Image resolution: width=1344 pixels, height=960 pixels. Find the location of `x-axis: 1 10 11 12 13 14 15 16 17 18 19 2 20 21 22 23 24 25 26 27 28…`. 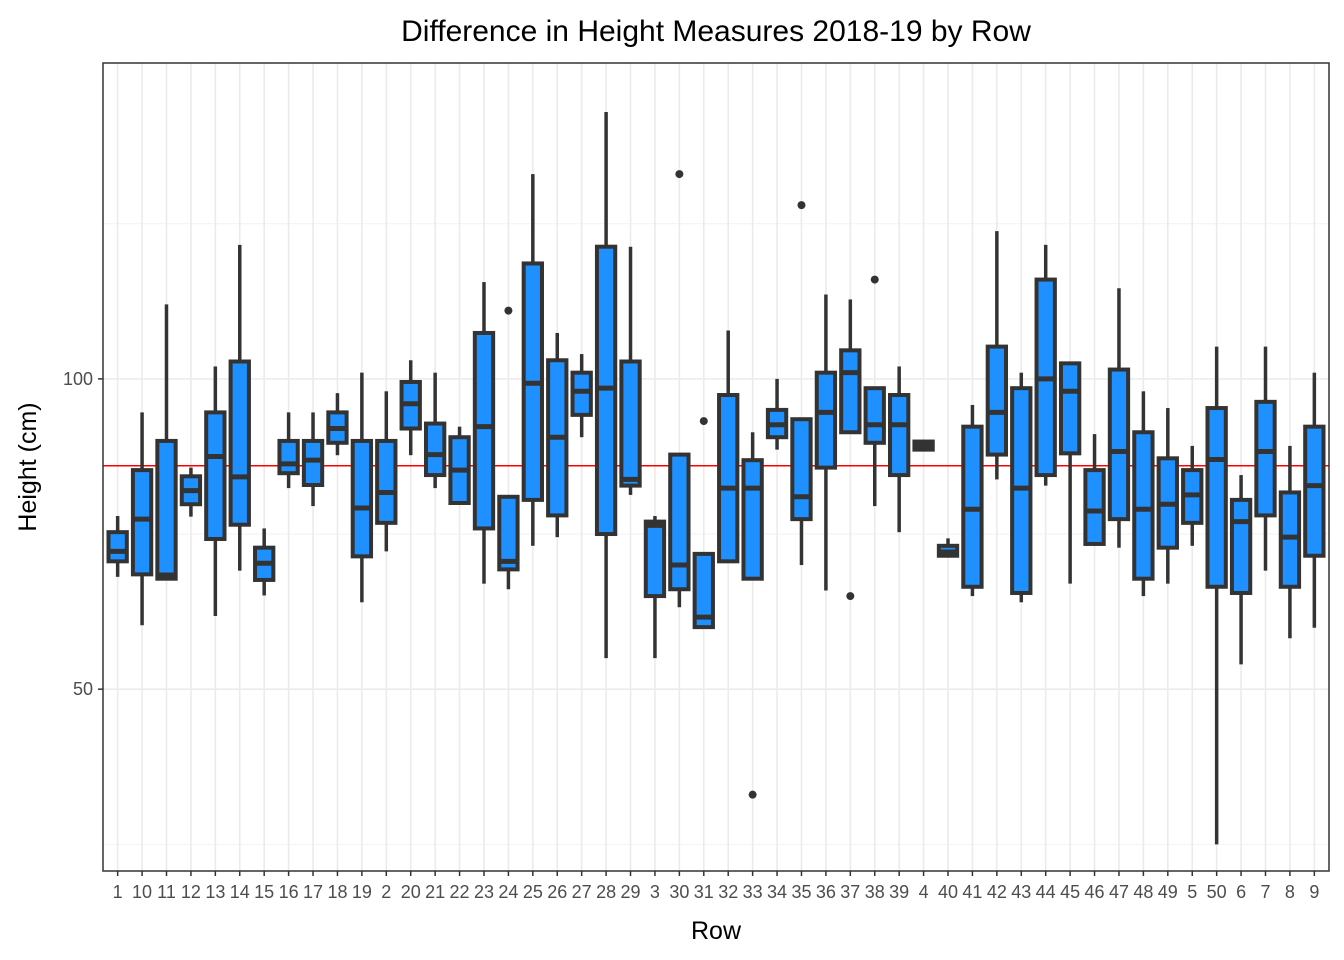

x-axis: 1 10 11 12 13 14 15 16 17 18 19 2 20 21 22 23 24 25 26 27 28… is located at coordinates (716, 886).